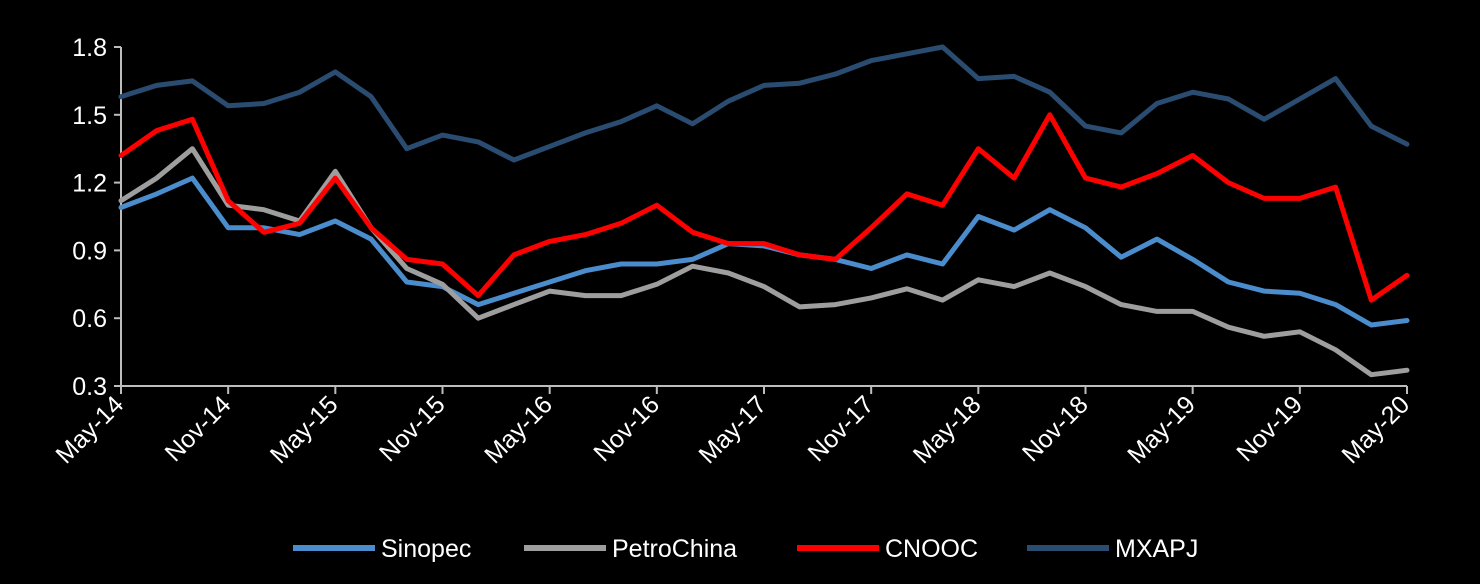 This screenshot has width=1480, height=584. I want to click on x-tick-label: May-17, so click(732, 429).